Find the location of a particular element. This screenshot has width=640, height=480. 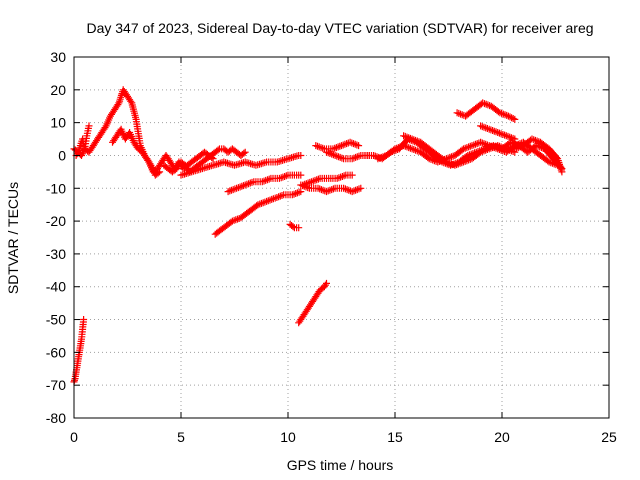

series-s11 is located at coordinates (327, 180).